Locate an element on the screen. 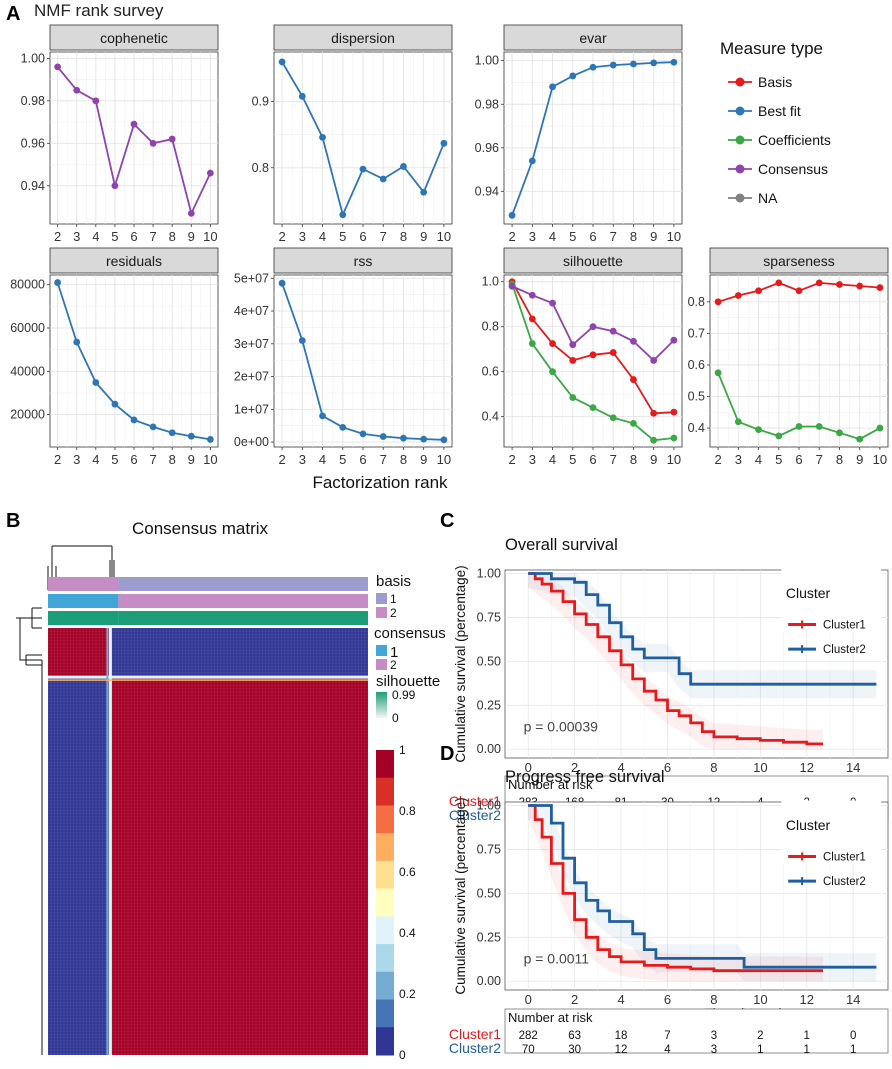 This screenshot has width=892, height=1069. risk-table-frame is located at coordinates (696, 1031).